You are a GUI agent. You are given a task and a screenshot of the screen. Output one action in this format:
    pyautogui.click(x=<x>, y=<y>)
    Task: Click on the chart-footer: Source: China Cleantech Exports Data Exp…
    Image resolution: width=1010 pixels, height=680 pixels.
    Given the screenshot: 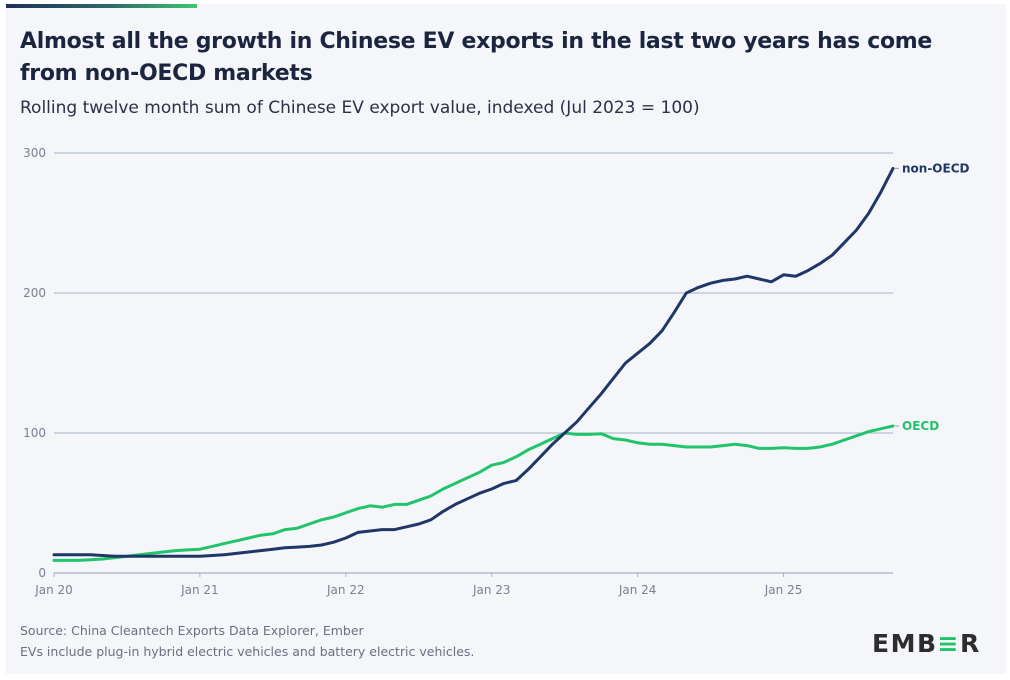 What is the action you would take?
    pyautogui.click(x=247, y=641)
    